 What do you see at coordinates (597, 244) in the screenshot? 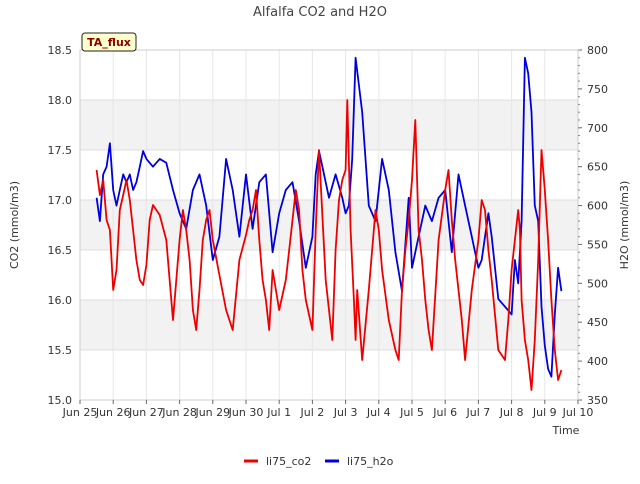
I see `y-right-tick-label: 550` at bounding box center [597, 244].